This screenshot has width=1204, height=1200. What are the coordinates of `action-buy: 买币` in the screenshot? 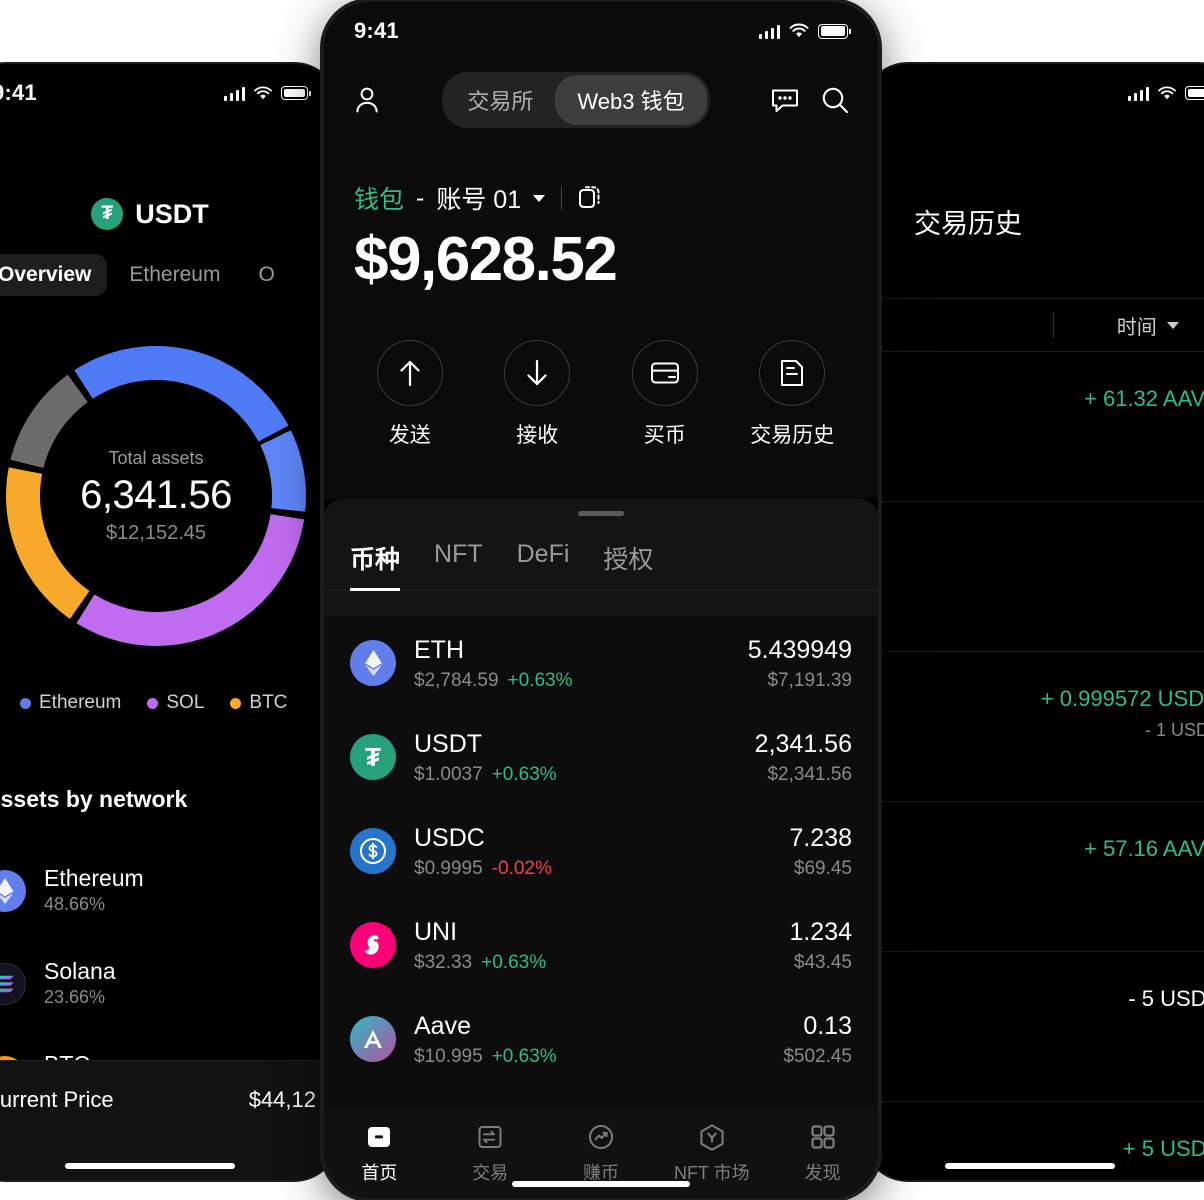 It's located at (665, 394).